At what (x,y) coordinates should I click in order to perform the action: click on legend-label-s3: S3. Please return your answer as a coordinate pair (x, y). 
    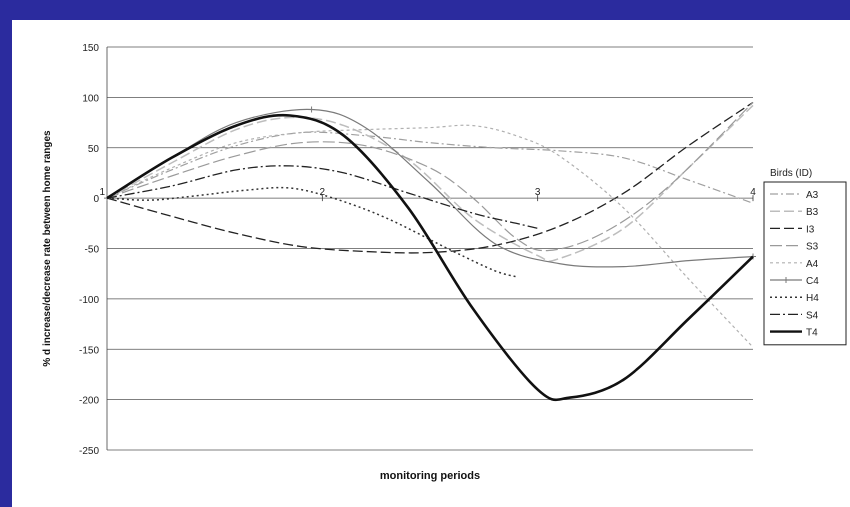
    Looking at the image, I should click on (812, 247).